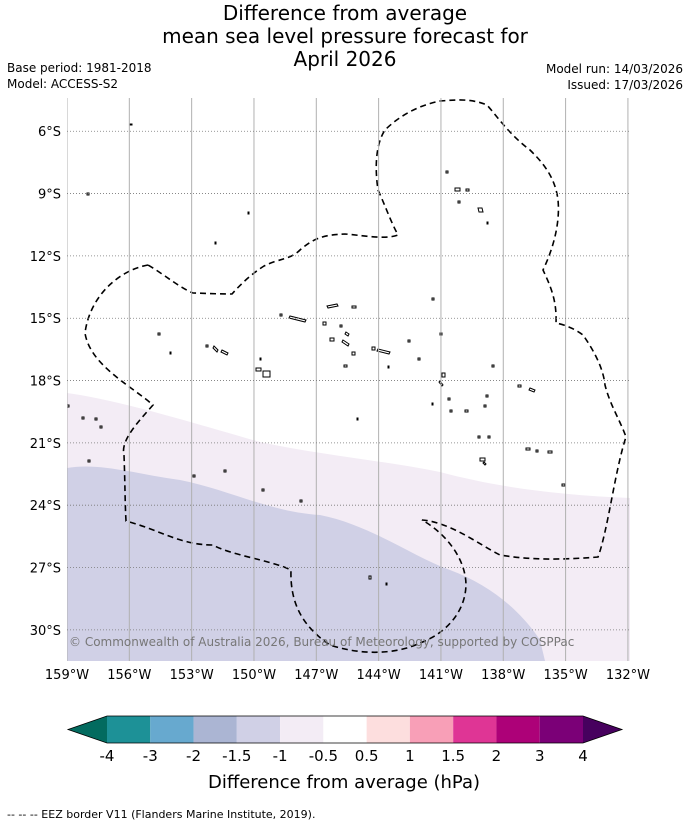  What do you see at coordinates (602, 729) in the screenshot?
I see `colorbar-over-arrow` at bounding box center [602, 729].